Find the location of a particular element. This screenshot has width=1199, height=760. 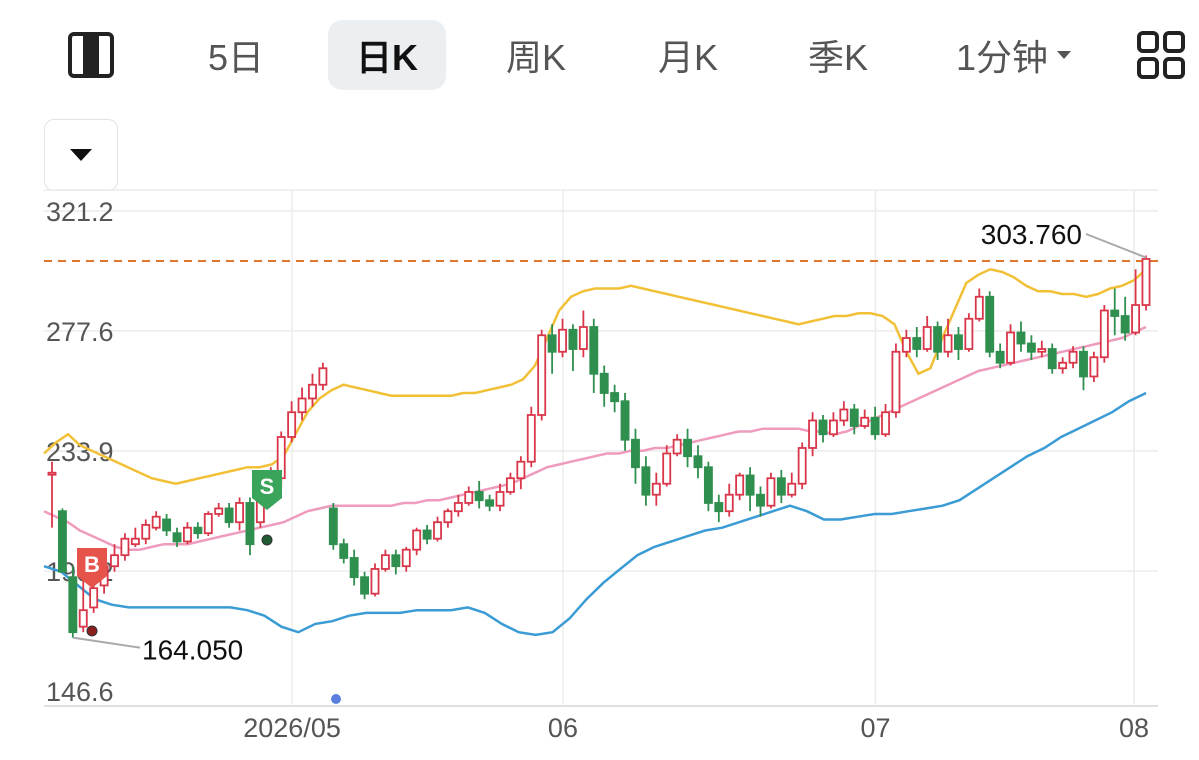

high-price-label: 303.760 is located at coordinates (1031, 234).